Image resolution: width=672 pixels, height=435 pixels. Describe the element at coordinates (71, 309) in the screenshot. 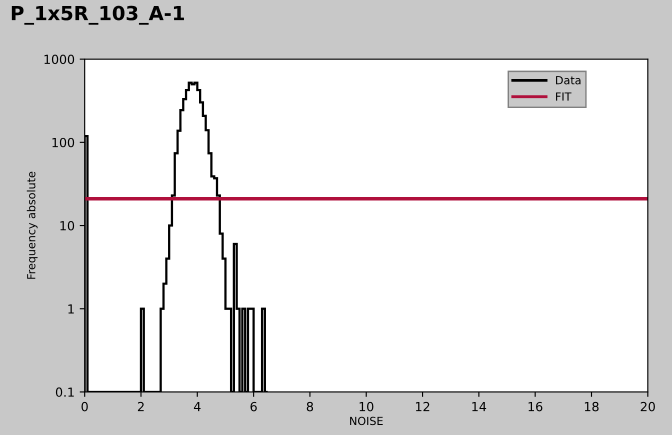

I see `y-tick-label: 1` at that location.